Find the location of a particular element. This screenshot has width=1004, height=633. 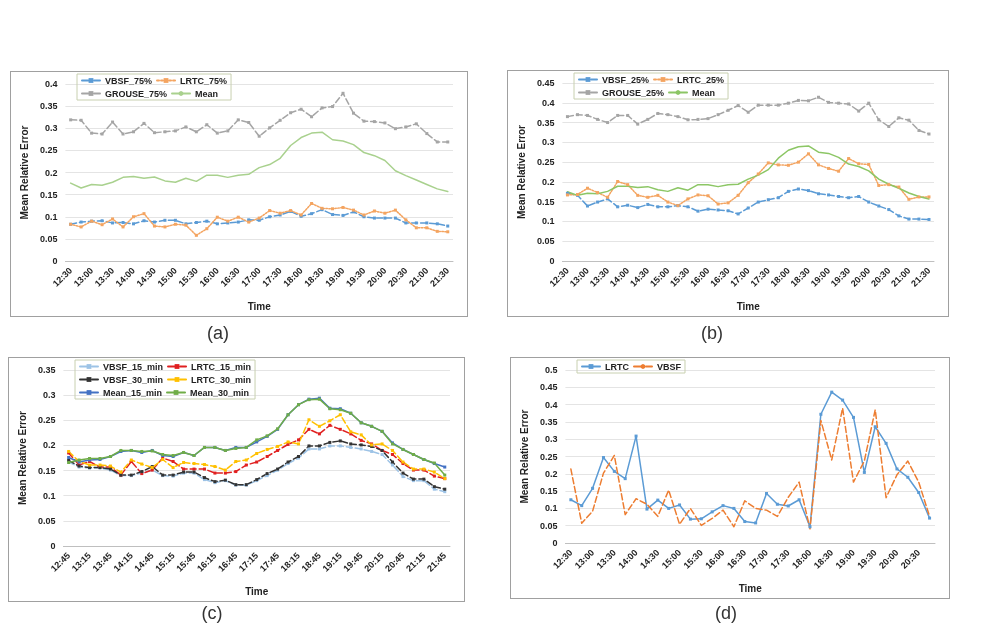

text: (d) is located at coordinates (726, 613).